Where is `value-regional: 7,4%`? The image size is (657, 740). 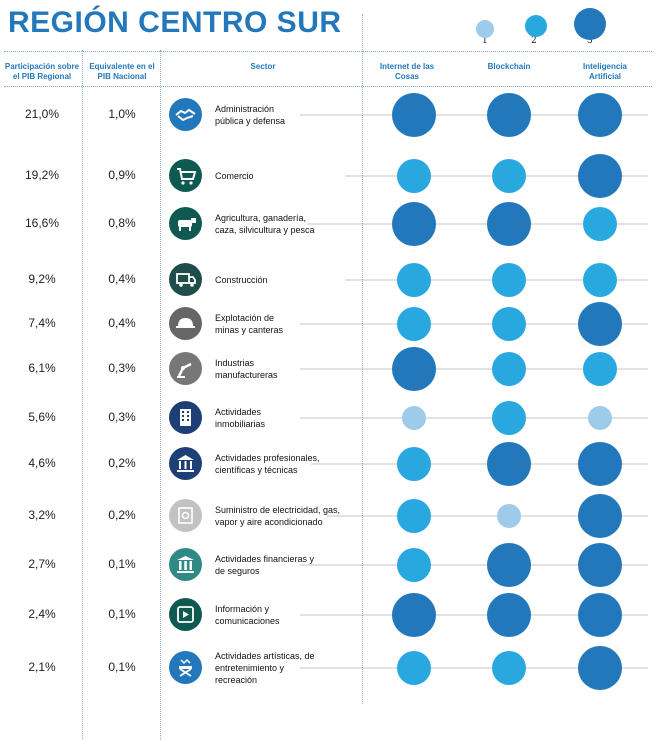 value-regional: 7,4% is located at coordinates (42, 323).